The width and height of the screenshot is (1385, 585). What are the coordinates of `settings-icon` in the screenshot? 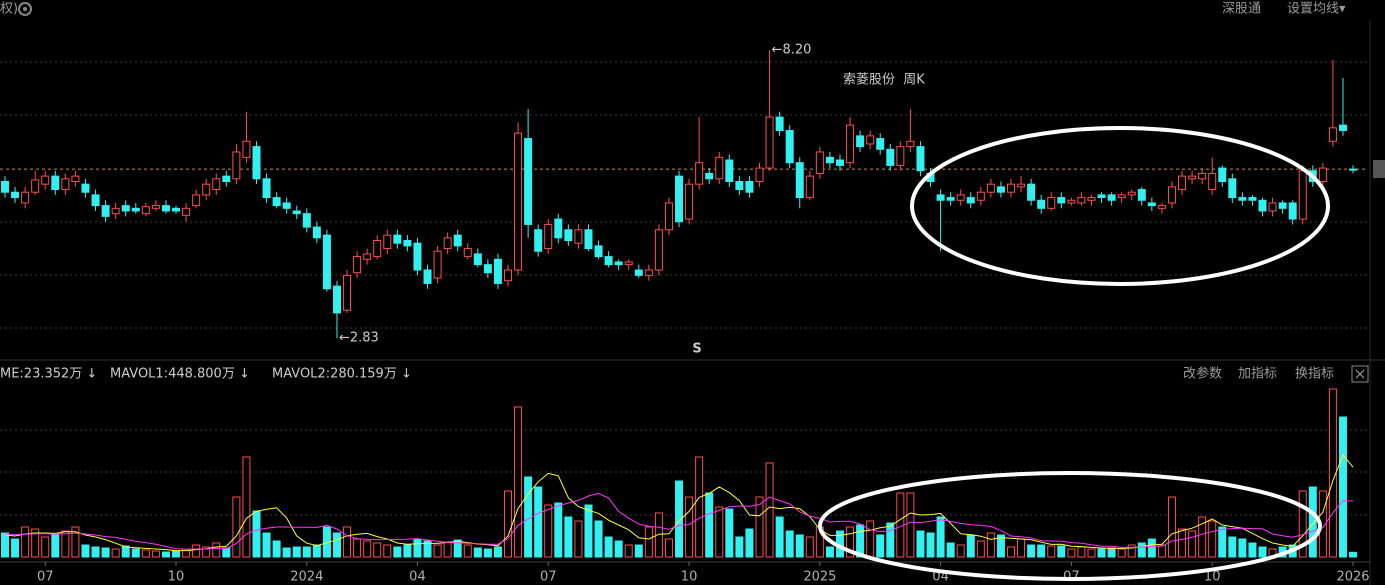 It's located at (25, 9).